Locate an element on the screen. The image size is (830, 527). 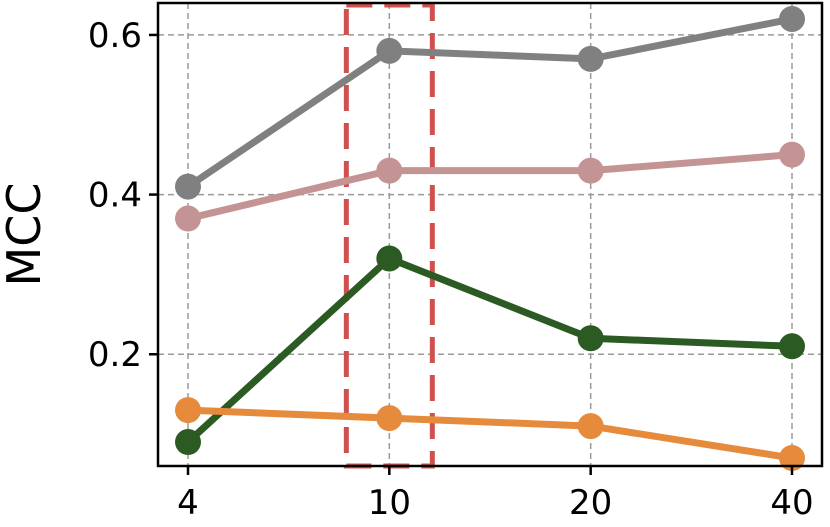
y-axis-label: MCC is located at coordinates (25, 235).